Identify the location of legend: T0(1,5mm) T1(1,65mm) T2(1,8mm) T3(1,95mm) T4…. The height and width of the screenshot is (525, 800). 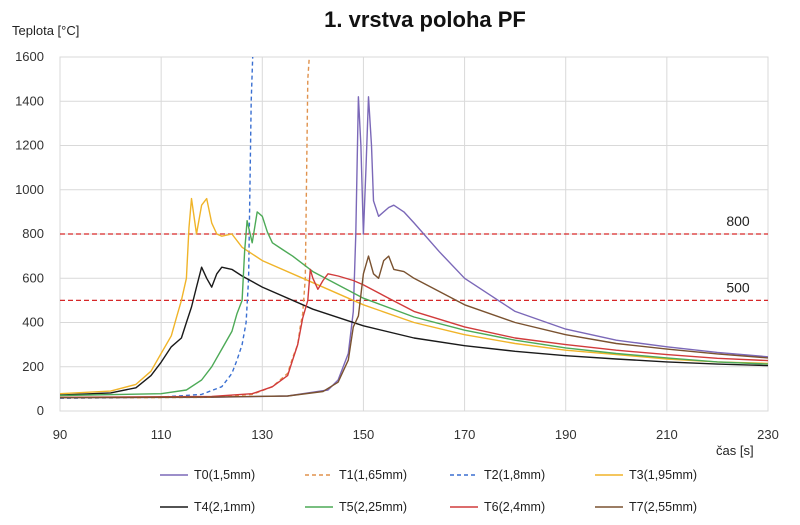
(428, 491).